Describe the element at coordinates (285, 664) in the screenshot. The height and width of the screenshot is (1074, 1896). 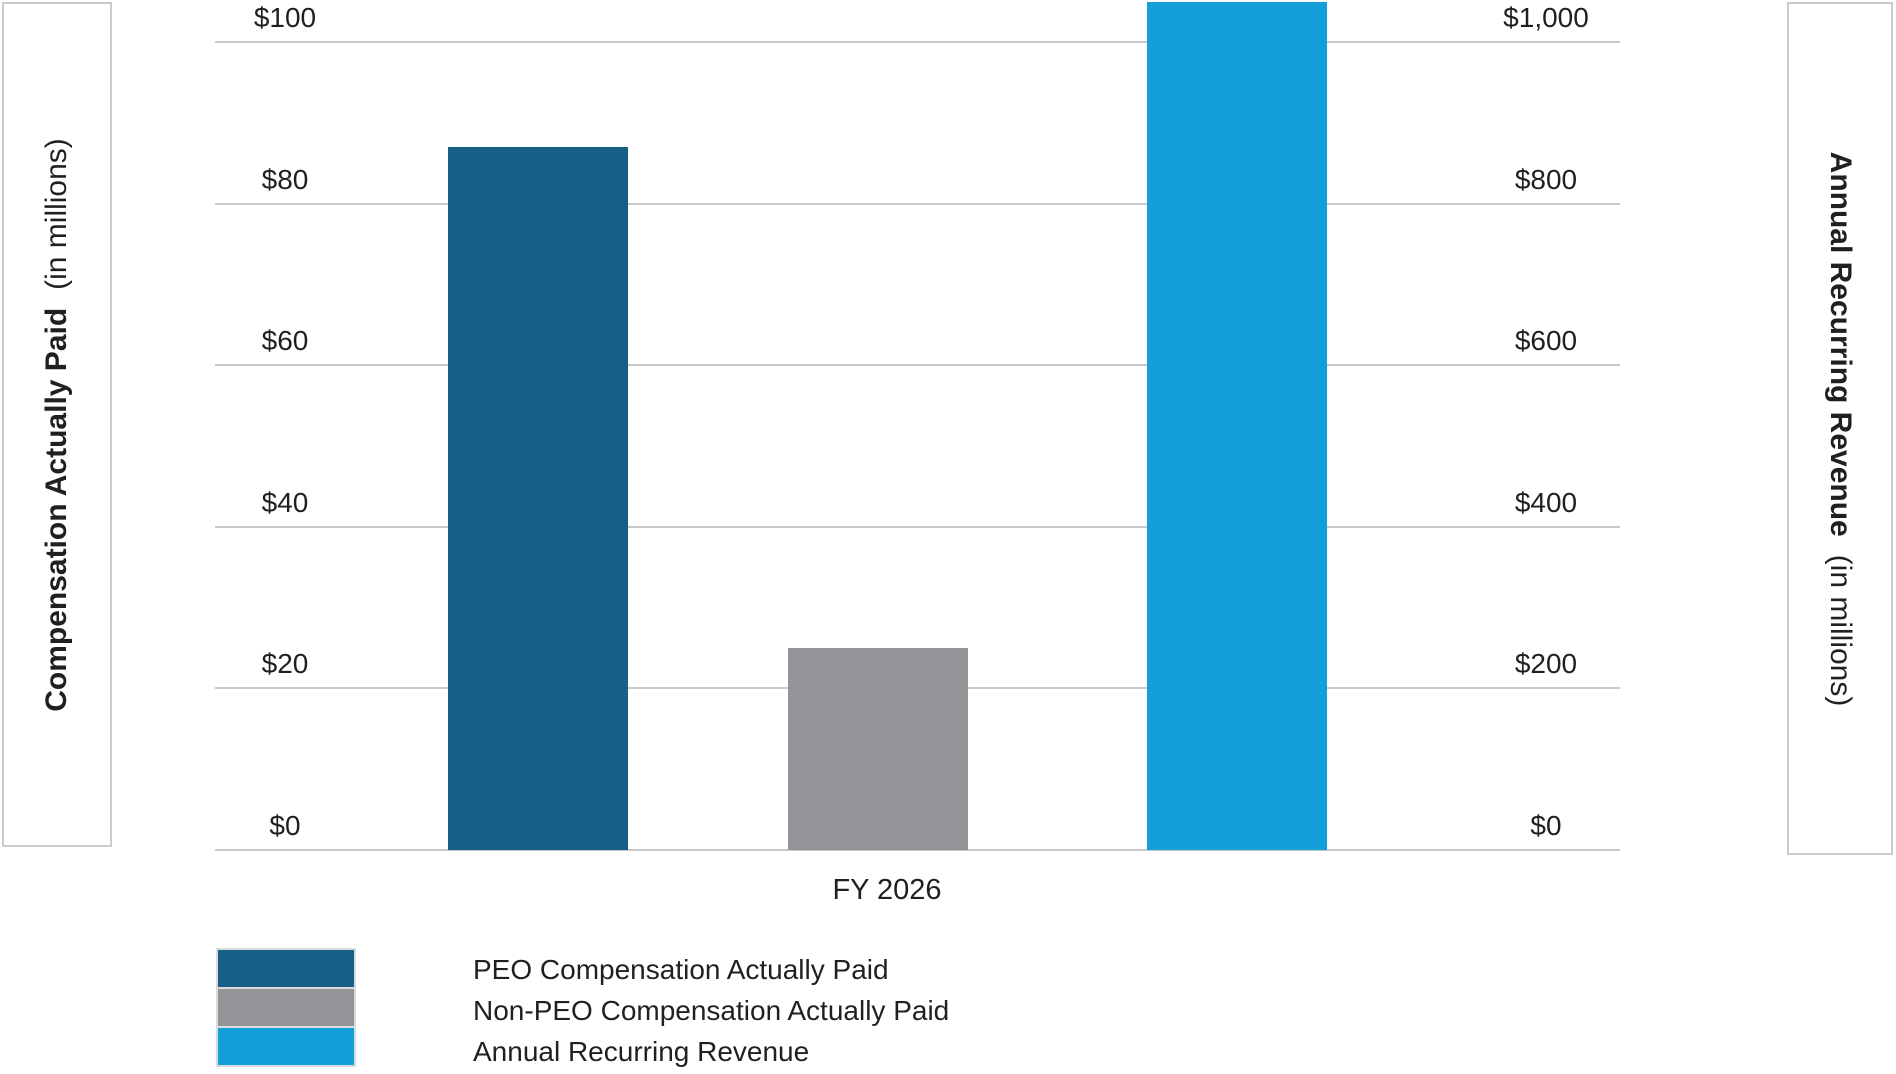
I see `left-axis-tick-20: $20` at that location.